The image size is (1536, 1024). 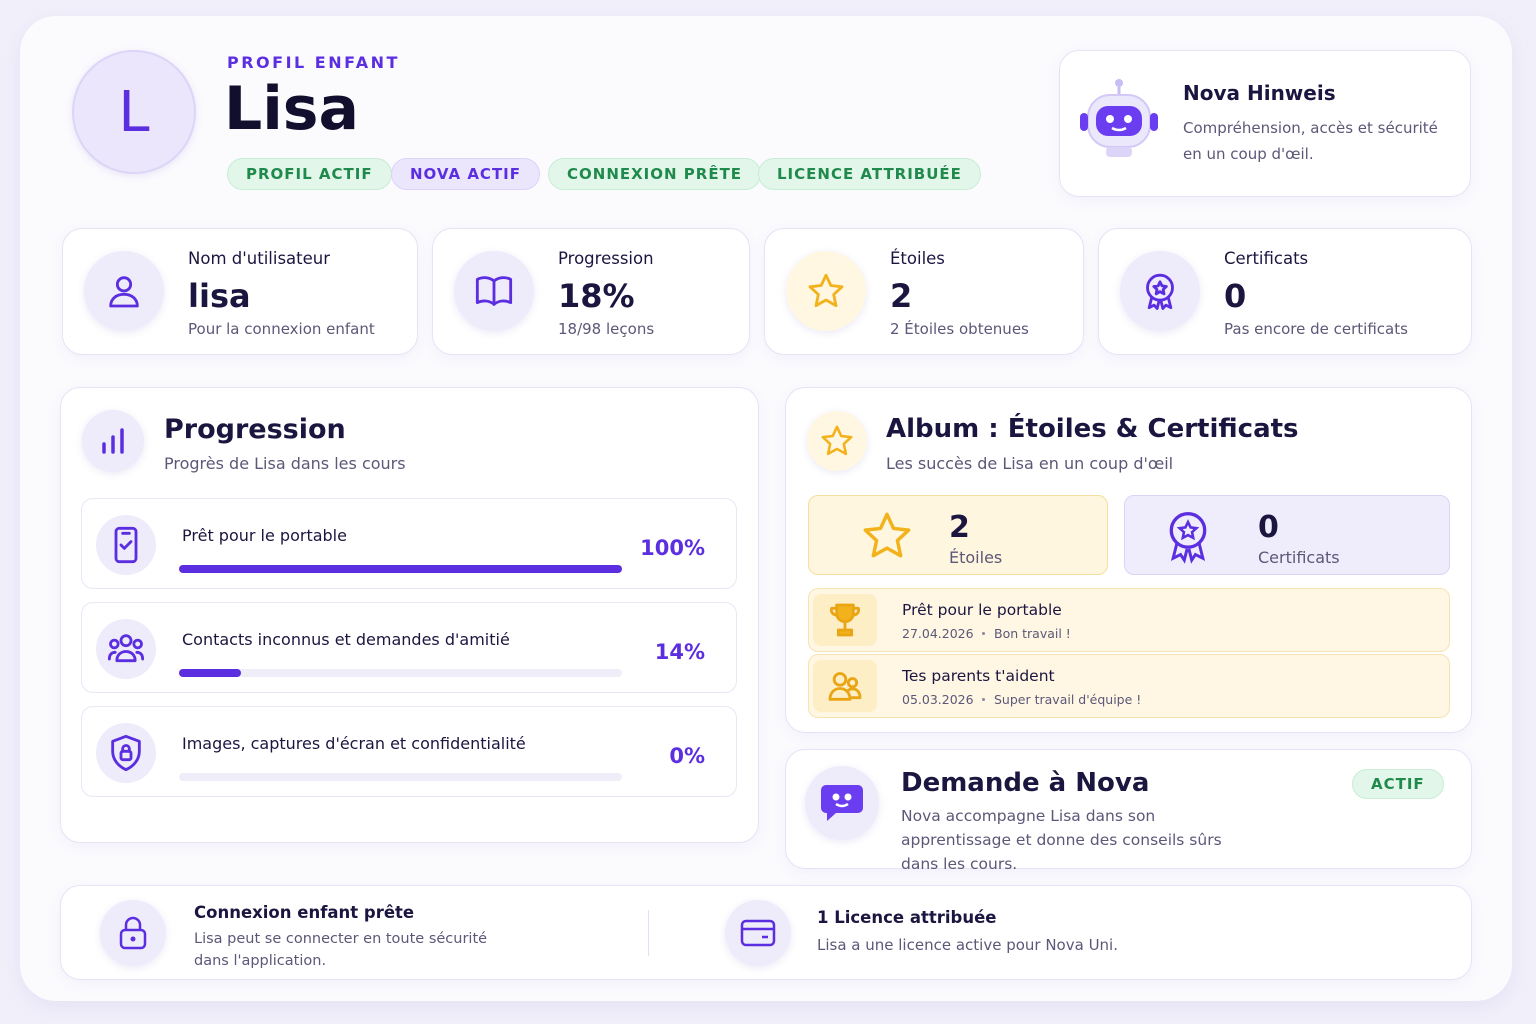 What do you see at coordinates (679, 652) in the screenshot?
I see `course-percent: 14%` at bounding box center [679, 652].